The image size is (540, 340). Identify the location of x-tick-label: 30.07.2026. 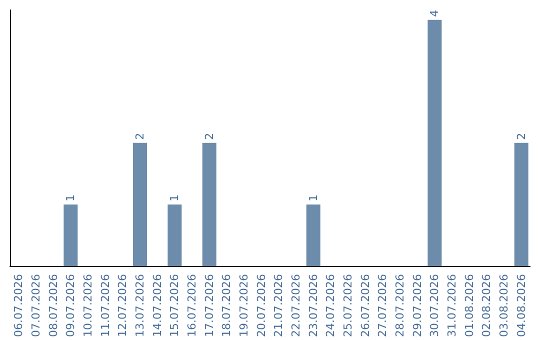
(435, 306).